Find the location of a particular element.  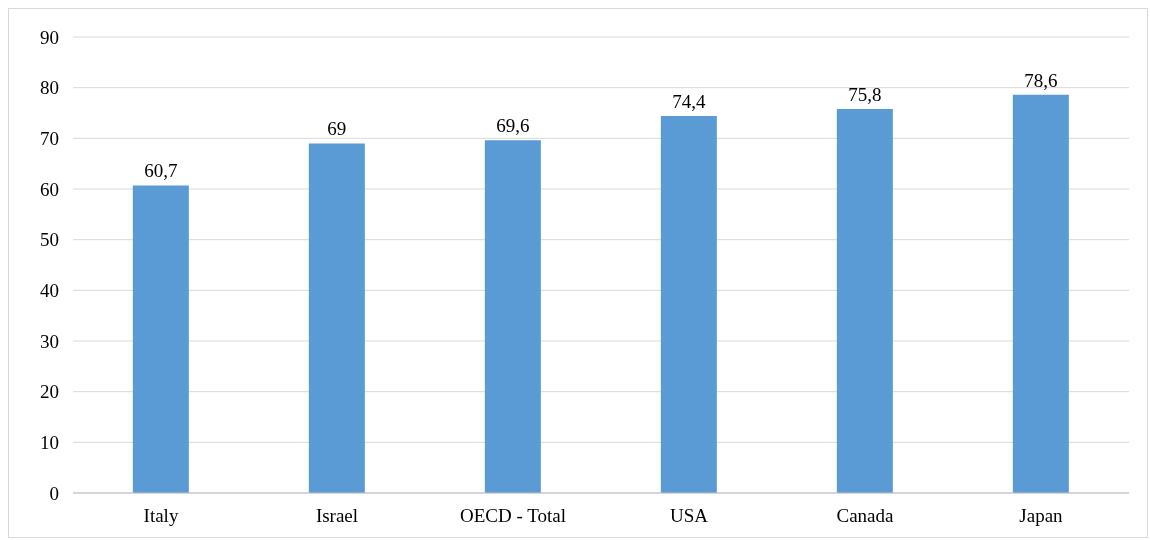

y-tick-label: 90 is located at coordinates (49, 37).